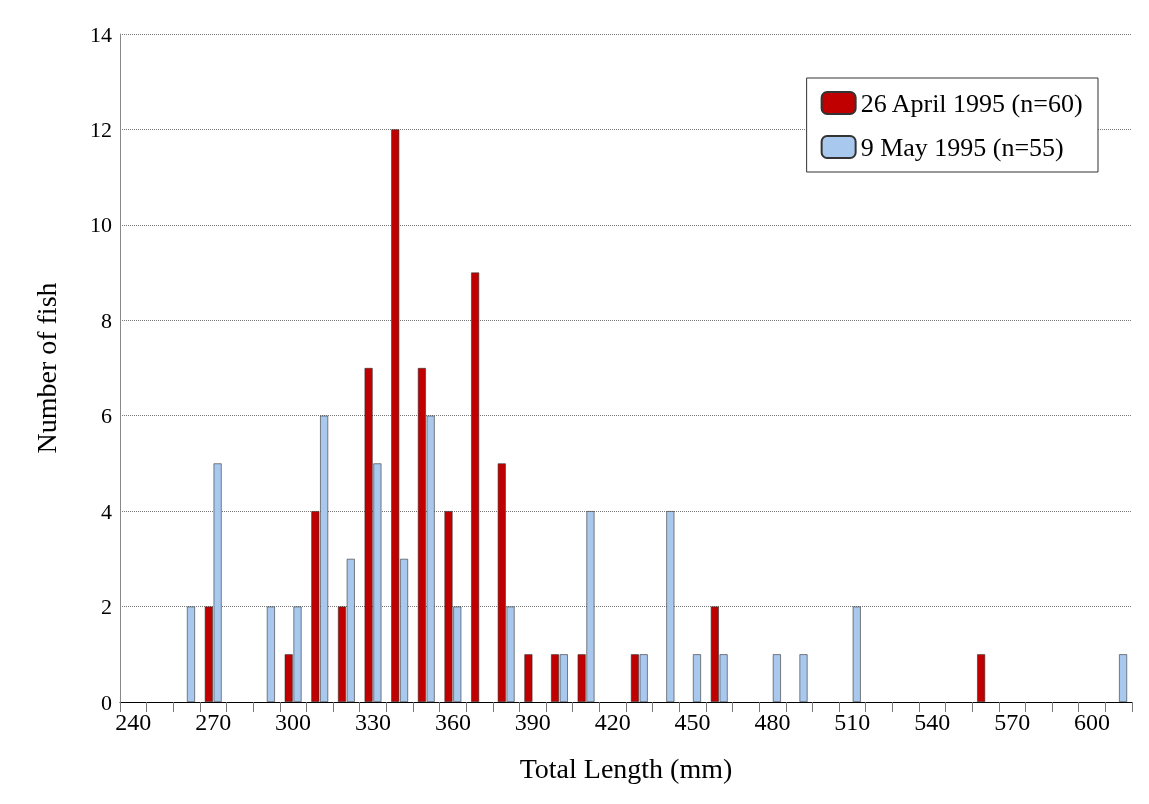 The height and width of the screenshot is (804, 1149). I want to click on y-tick-label: 14, so click(101, 34).